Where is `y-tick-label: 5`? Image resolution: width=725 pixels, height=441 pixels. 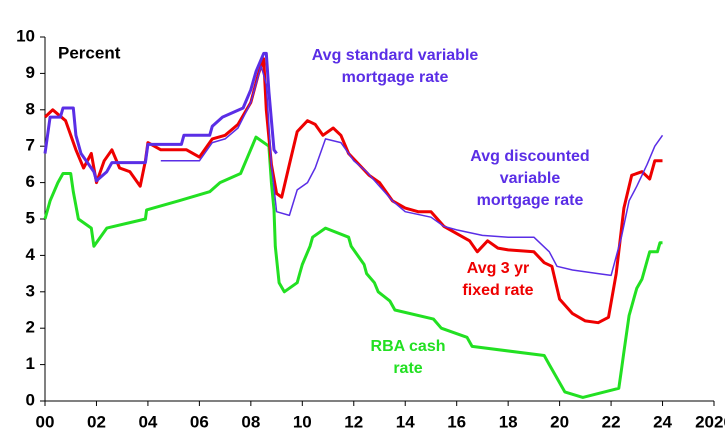
y-tick-label: 5 is located at coordinates (30, 217).